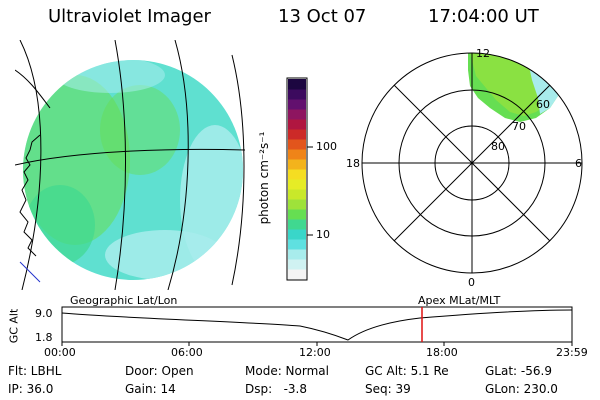  What do you see at coordinates (30, 272) in the screenshot?
I see `terminator-line` at bounding box center [30, 272].